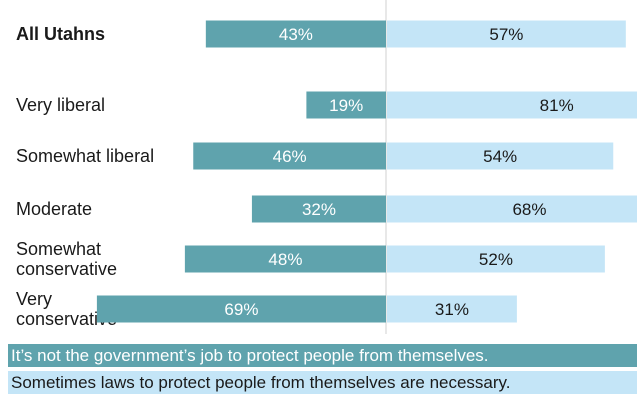 This screenshot has height=397, width=637. Describe the element at coordinates (85, 156) in the screenshot. I see `category-label-somewhat-liberal: Somewhat liberal` at that location.